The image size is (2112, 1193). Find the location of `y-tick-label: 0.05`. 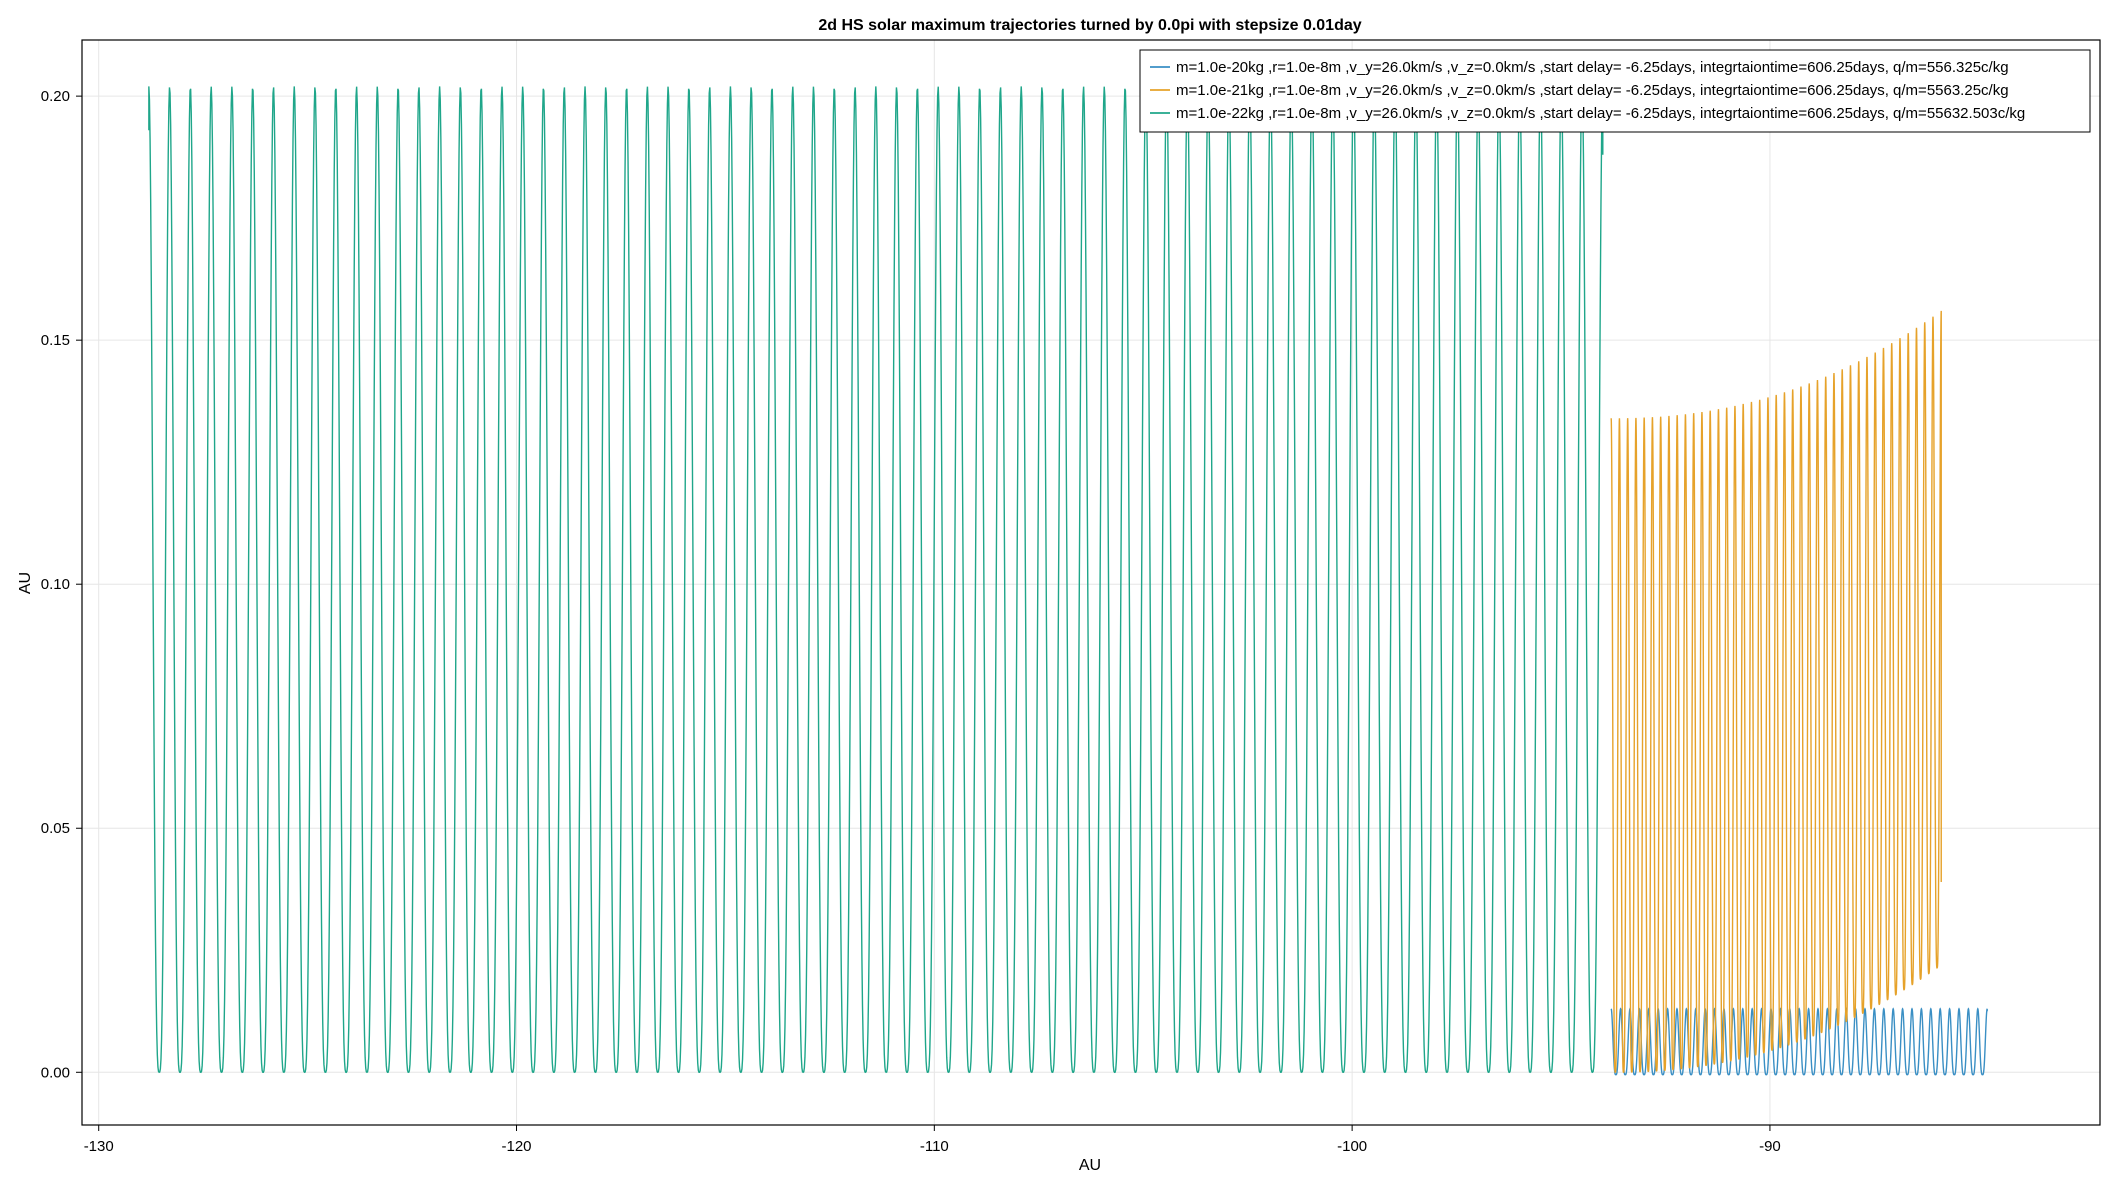

y-tick-label: 0.05 is located at coordinates (55, 828).